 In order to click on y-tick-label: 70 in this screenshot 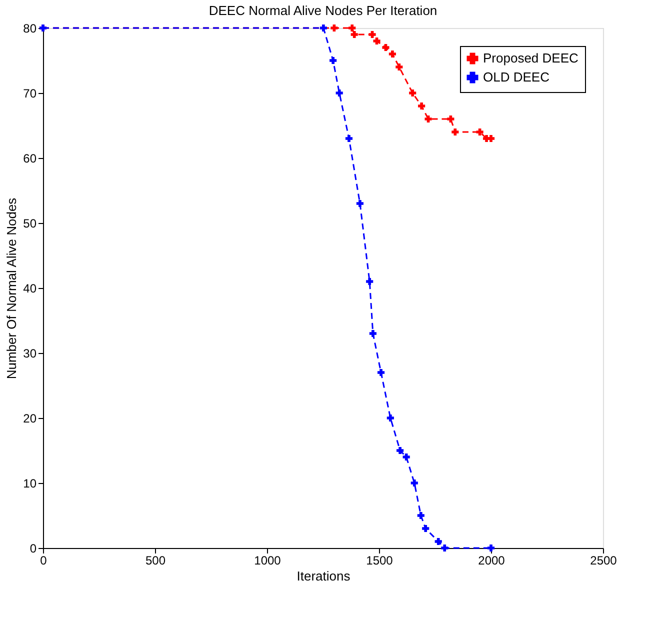, I will do `click(30, 93)`.